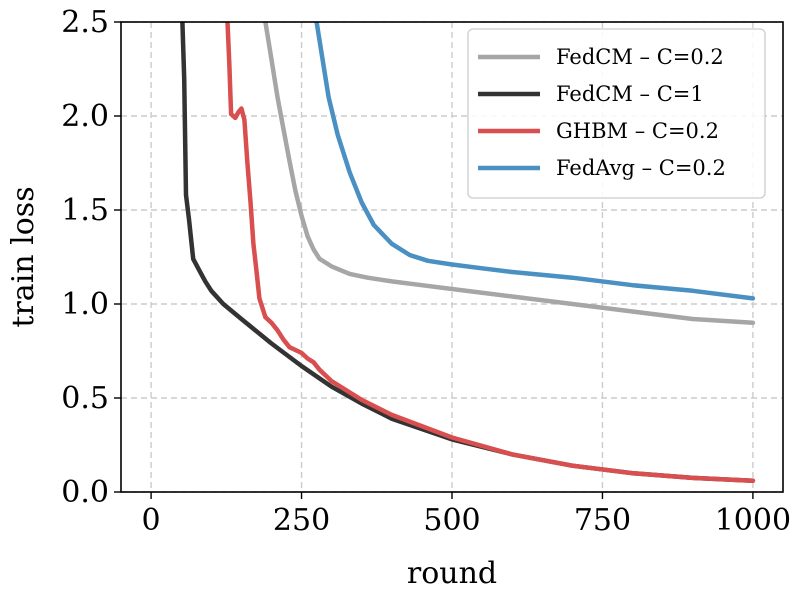  Describe the element at coordinates (151, 520) in the screenshot. I see `x-tick-label: 0` at that location.